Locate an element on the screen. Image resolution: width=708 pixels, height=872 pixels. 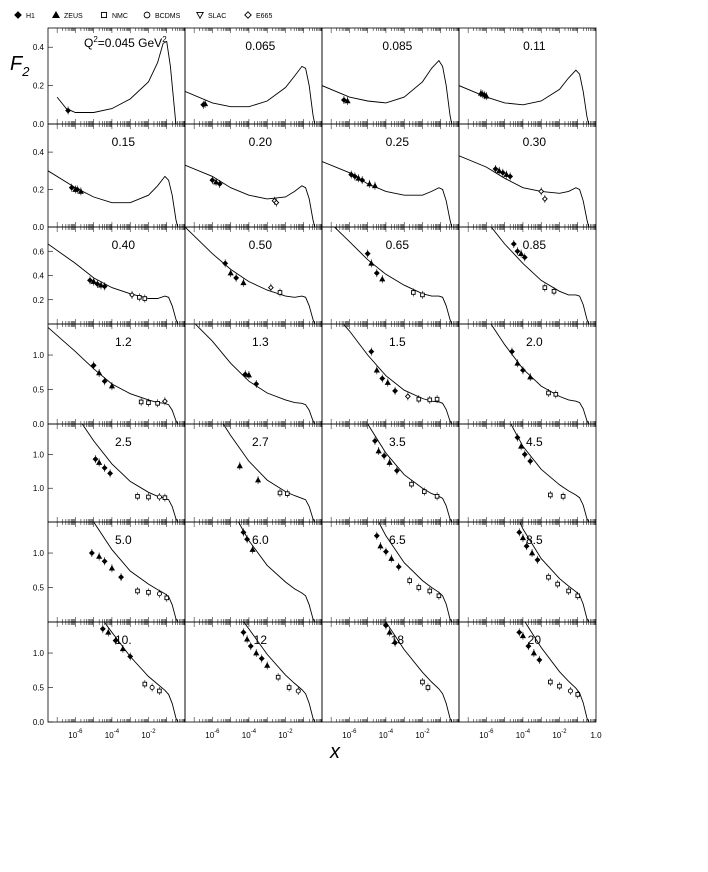
legend-item-nmc: NMC is located at coordinates (114, 15).